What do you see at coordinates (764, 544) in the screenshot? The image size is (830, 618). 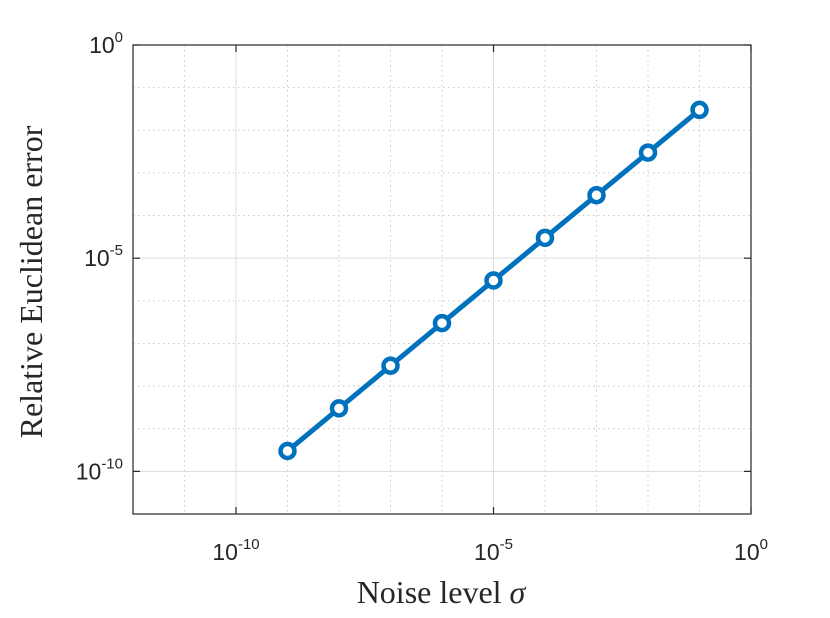 I see `x-tick-label-exponent: 0` at bounding box center [764, 544].